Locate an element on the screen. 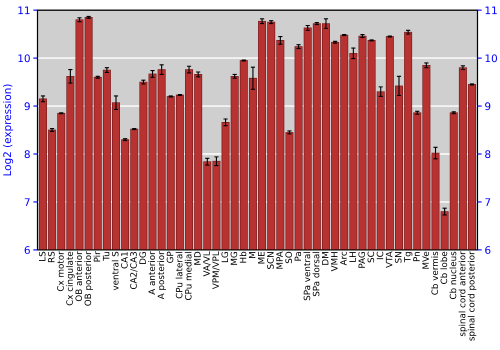 Image resolution: width=500 pixels, height=350 pixels. y2-tick-label: 10 is located at coordinates (492, 58).